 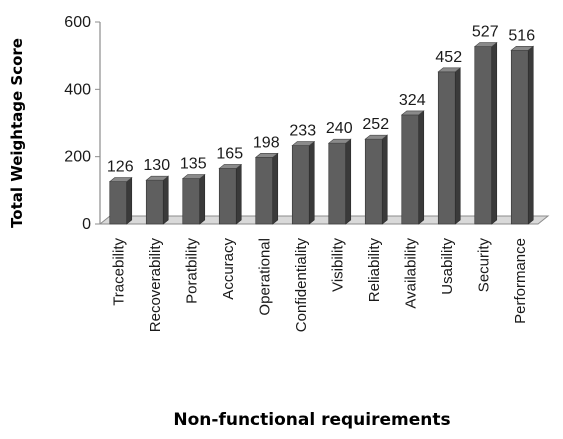 What do you see at coordinates (521, 35) in the screenshot?
I see `data-label: 516` at bounding box center [521, 35].